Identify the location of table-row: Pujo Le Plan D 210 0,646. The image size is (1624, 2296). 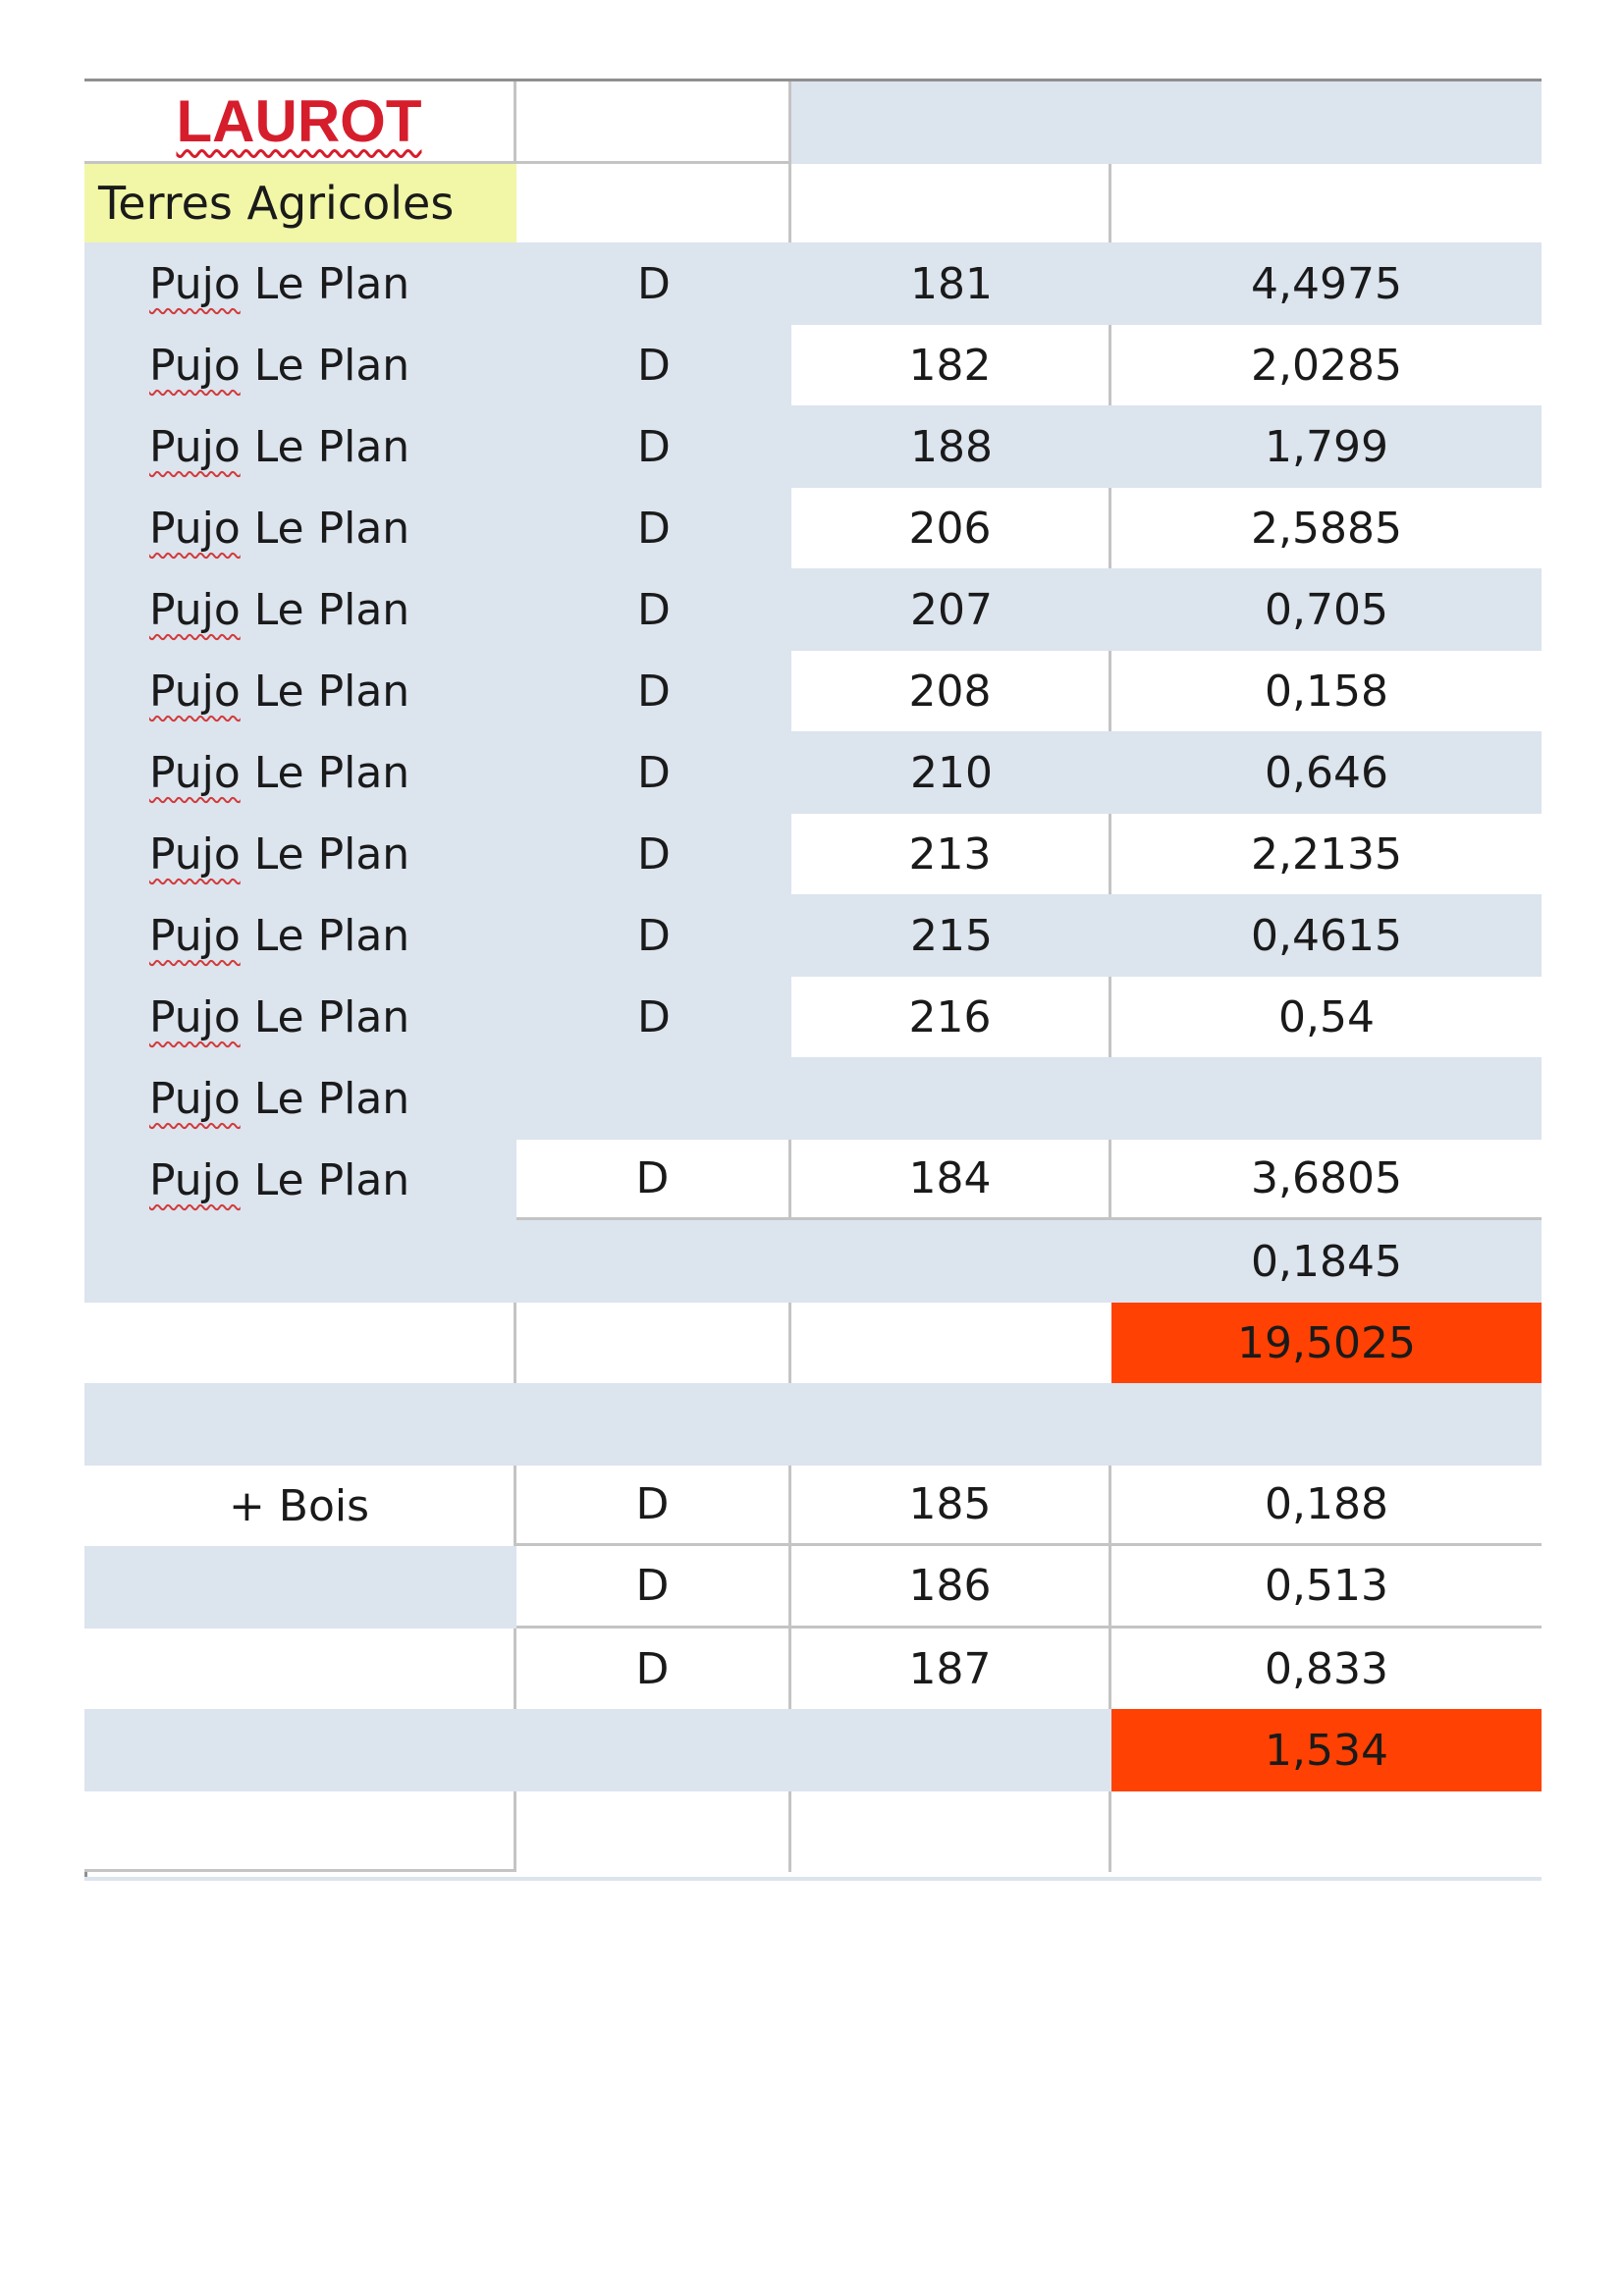
(813, 772).